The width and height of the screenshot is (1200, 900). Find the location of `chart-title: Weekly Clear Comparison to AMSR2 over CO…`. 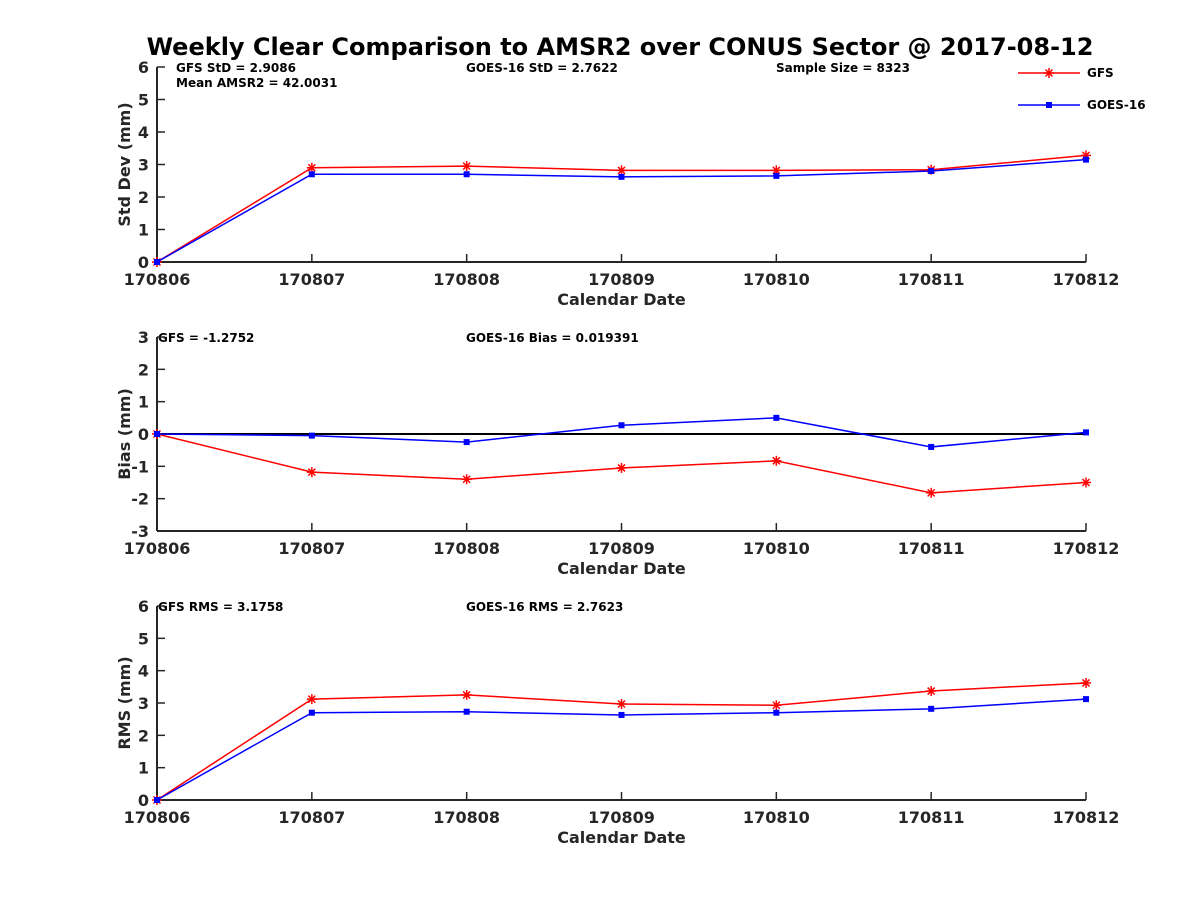

chart-title: Weekly Clear Comparison to AMSR2 over CO… is located at coordinates (620, 47).